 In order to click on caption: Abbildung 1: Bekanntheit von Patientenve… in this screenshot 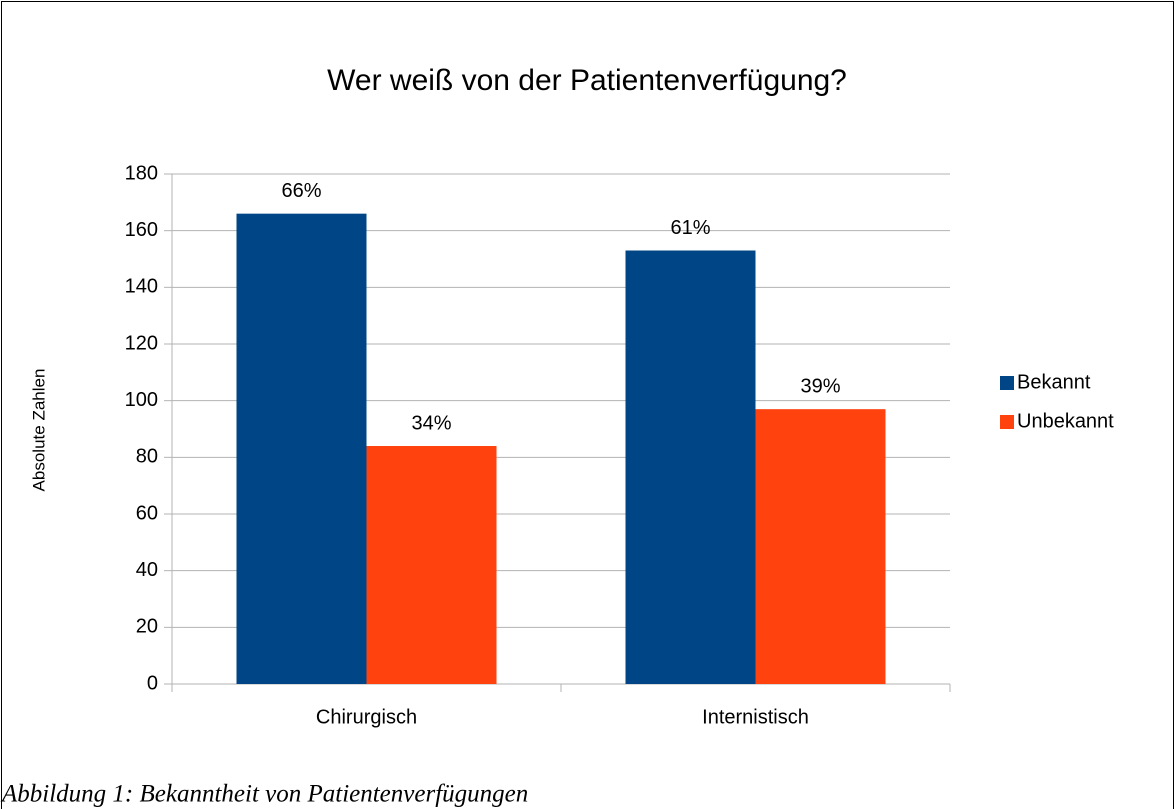, I will do `click(264, 794)`.